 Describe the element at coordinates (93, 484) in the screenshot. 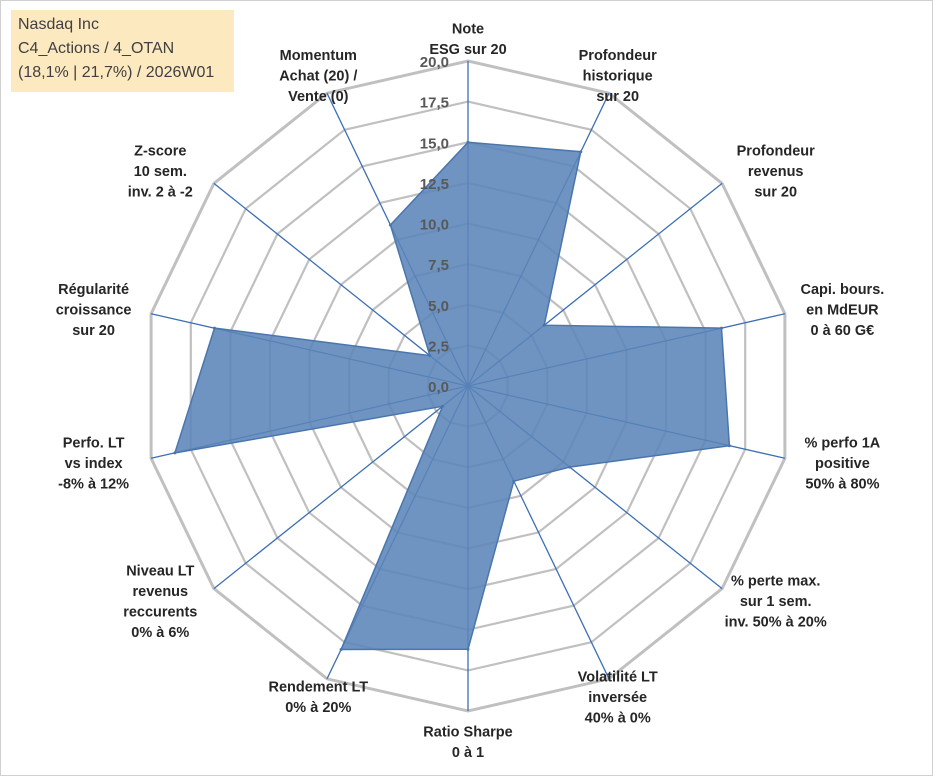

I see `axis-label-10: -8% à 12%` at that location.